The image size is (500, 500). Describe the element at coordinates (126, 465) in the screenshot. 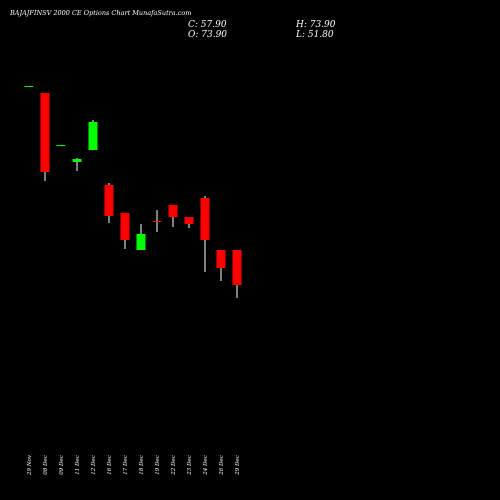

I see `x-tick-label: 17 Dec` at that location.